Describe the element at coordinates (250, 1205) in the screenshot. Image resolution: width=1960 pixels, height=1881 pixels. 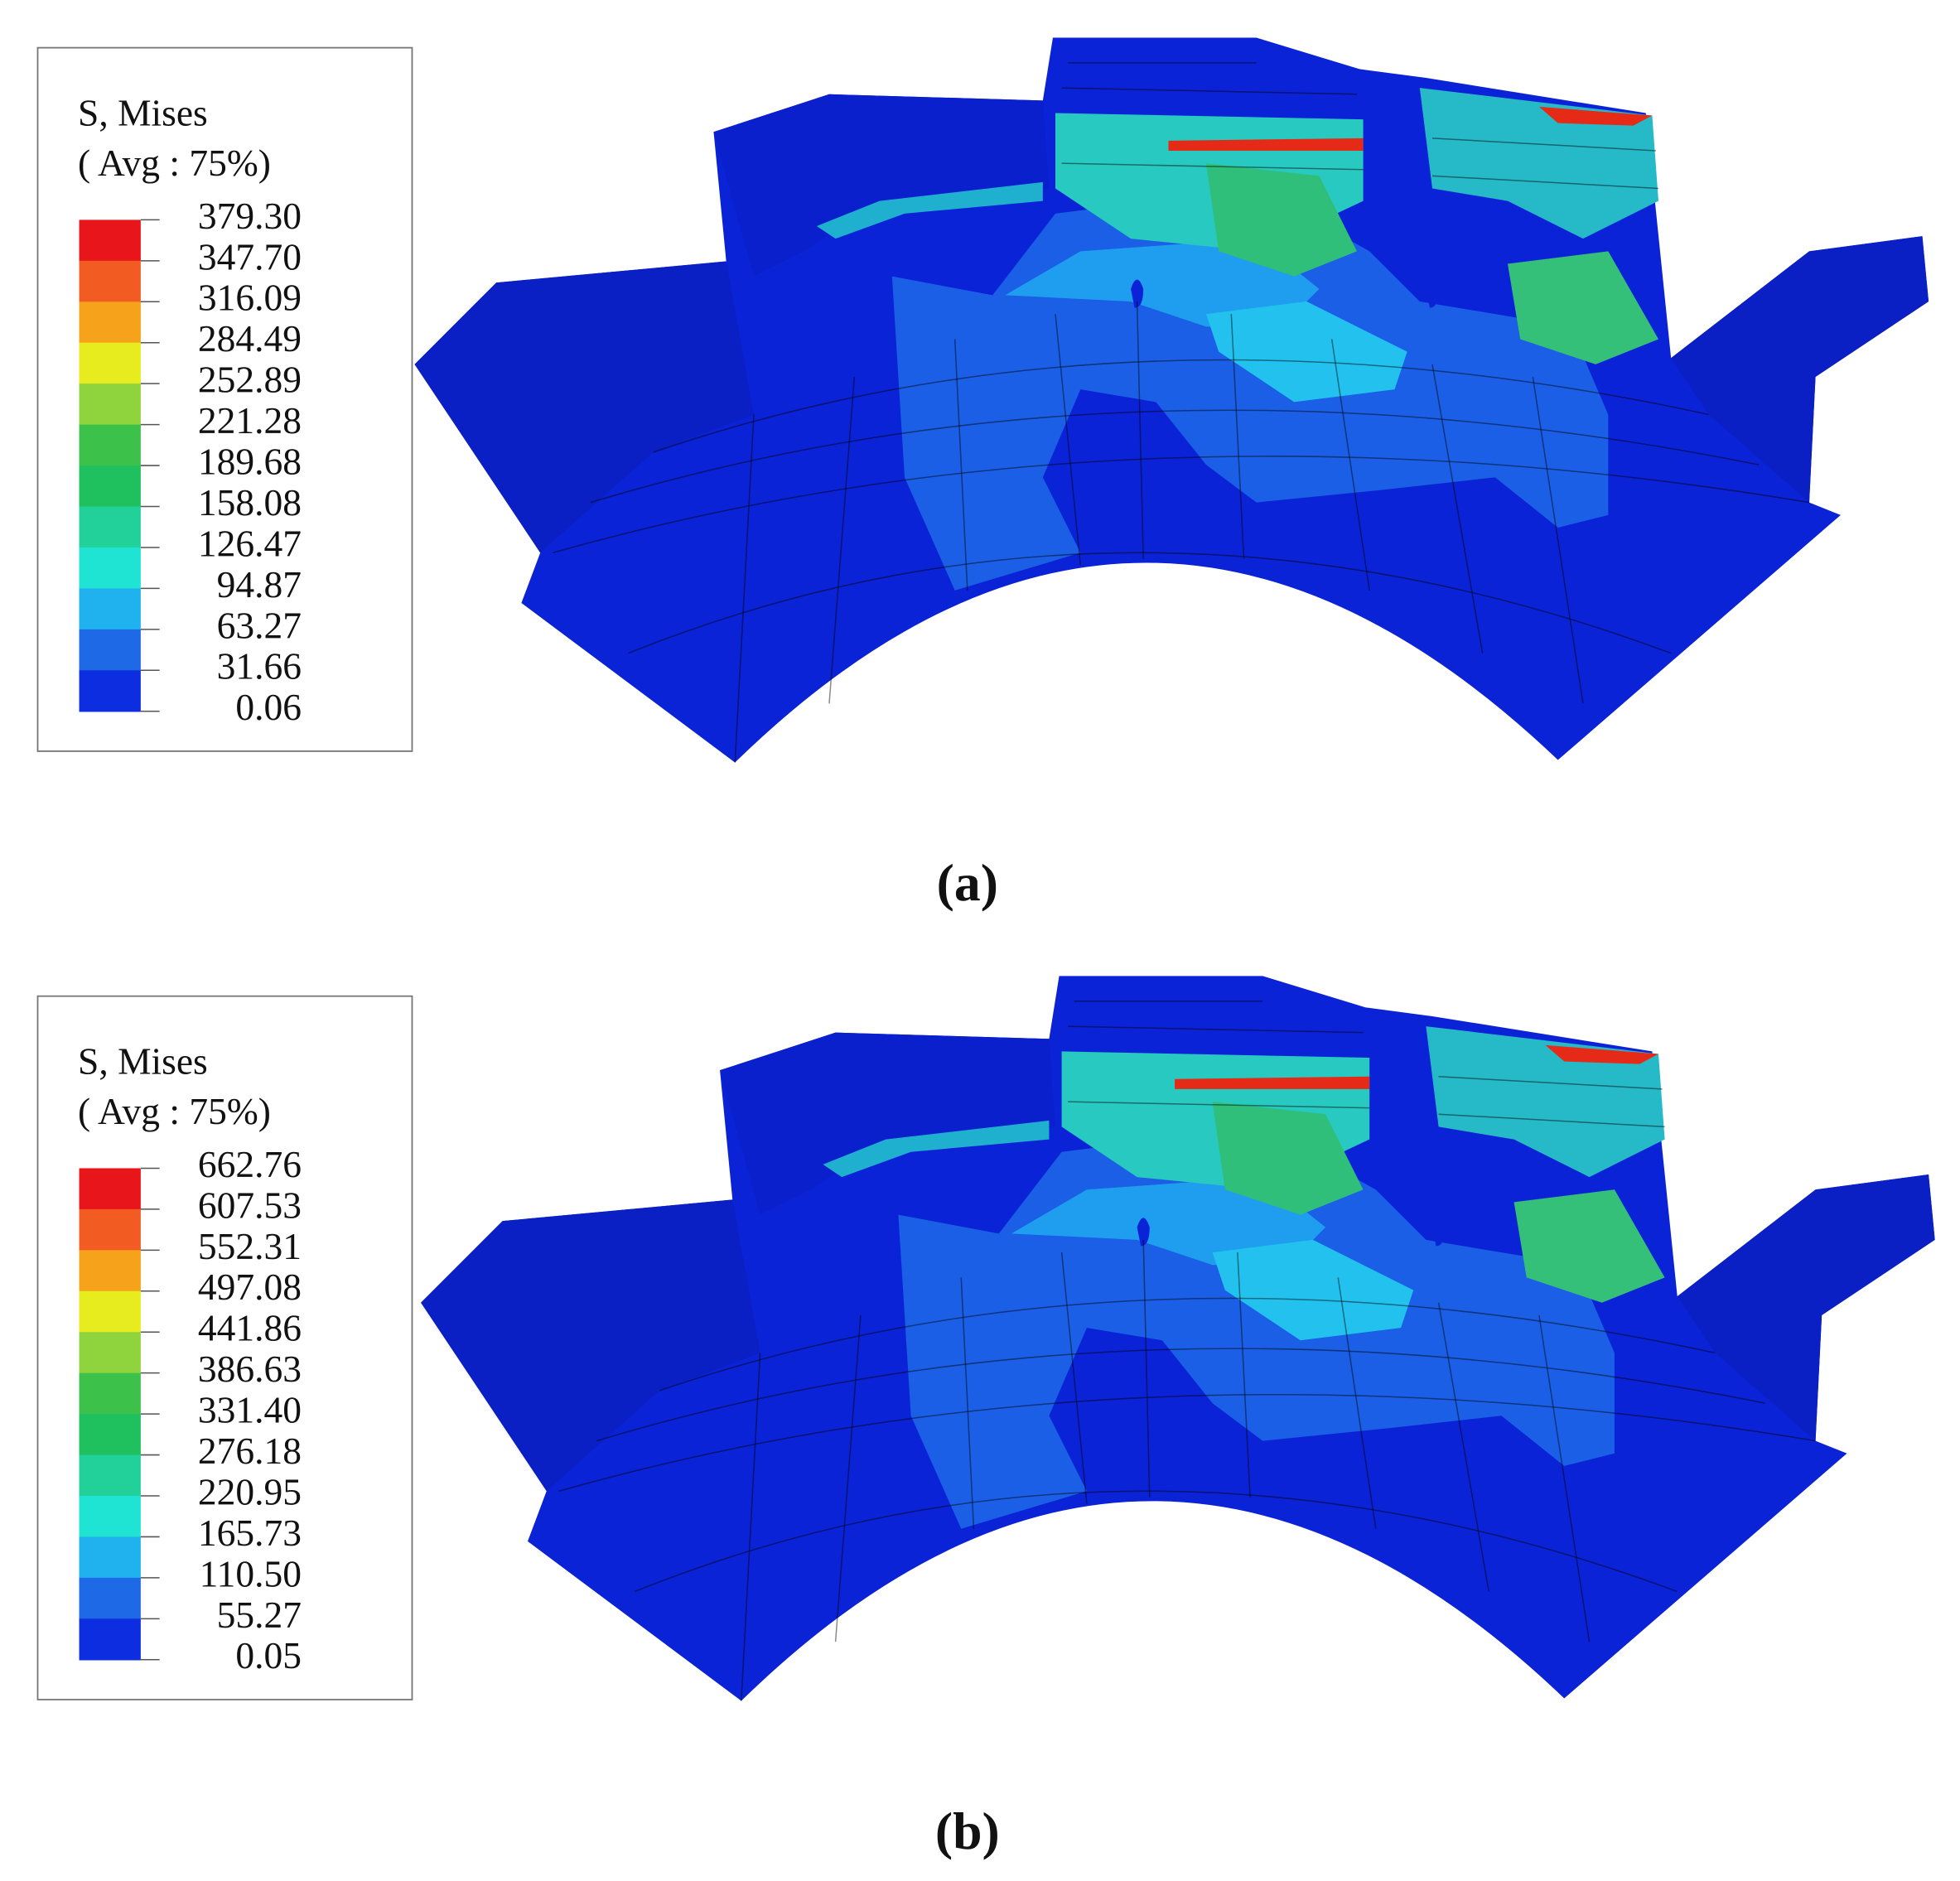
I see `legend-value: 607.53` at that location.